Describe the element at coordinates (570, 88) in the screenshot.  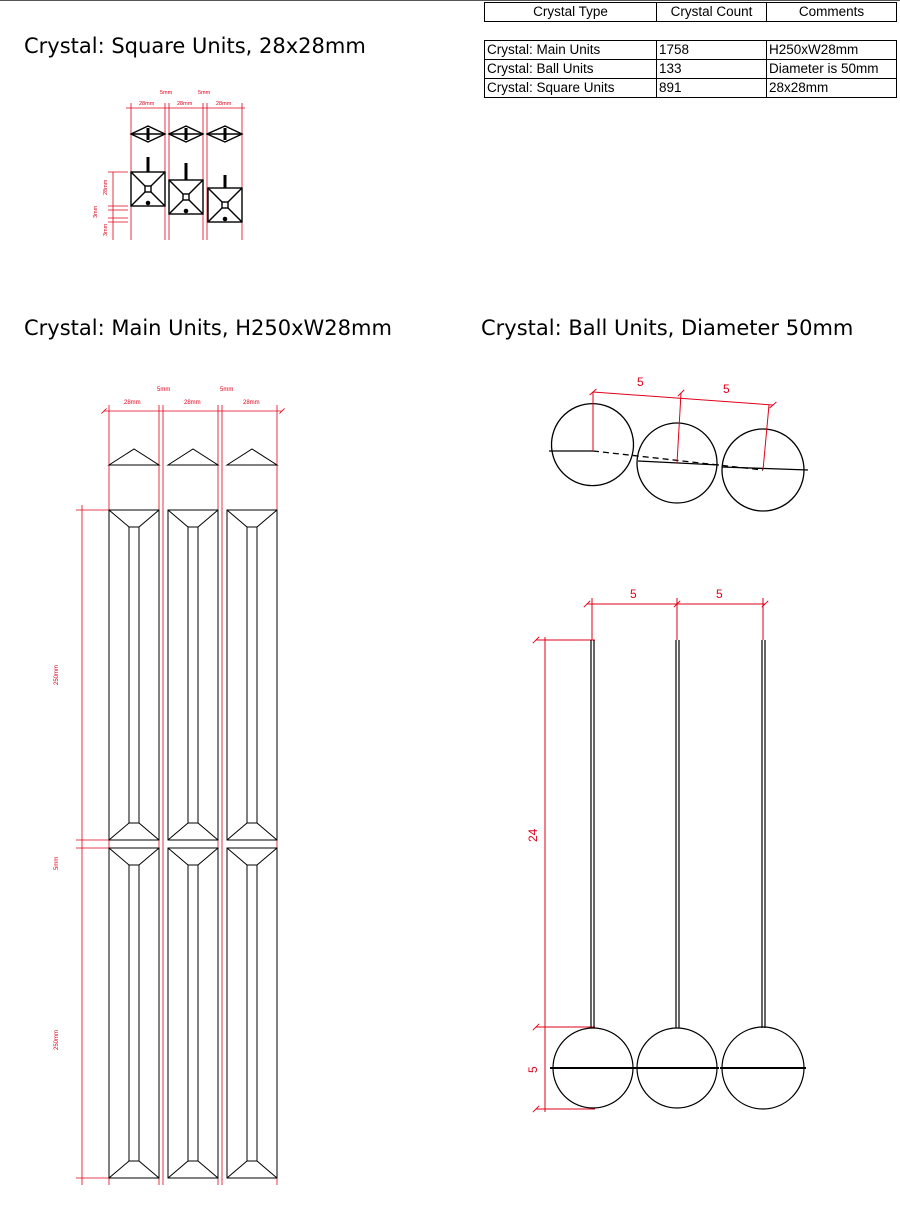
I see `table-cell: Crystal: Square Units` at that location.